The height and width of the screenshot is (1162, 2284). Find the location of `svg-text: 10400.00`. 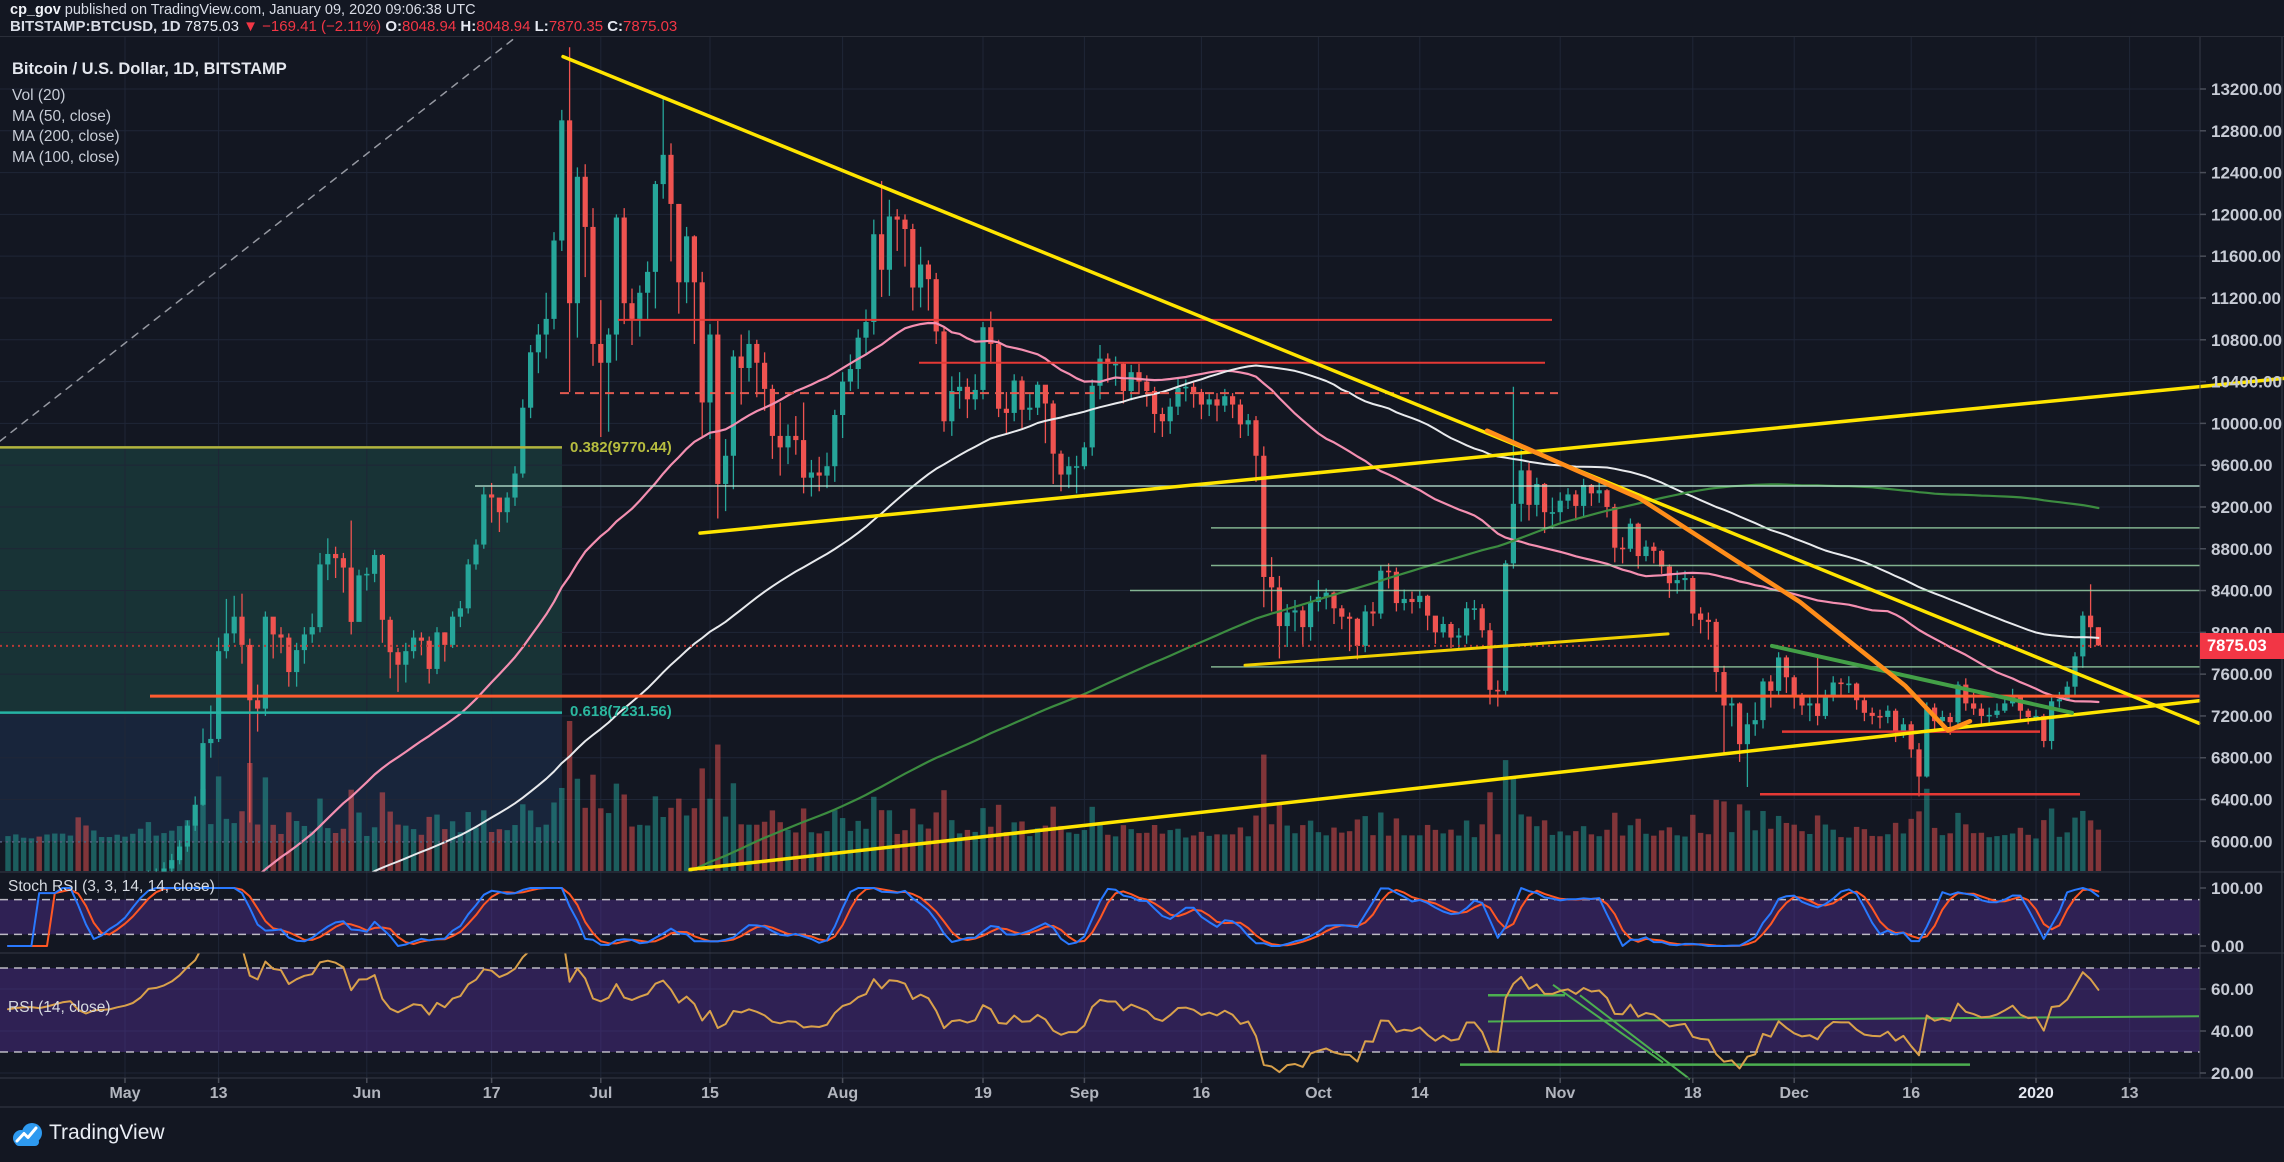

svg-text: 10400.00 is located at coordinates (2246, 382).